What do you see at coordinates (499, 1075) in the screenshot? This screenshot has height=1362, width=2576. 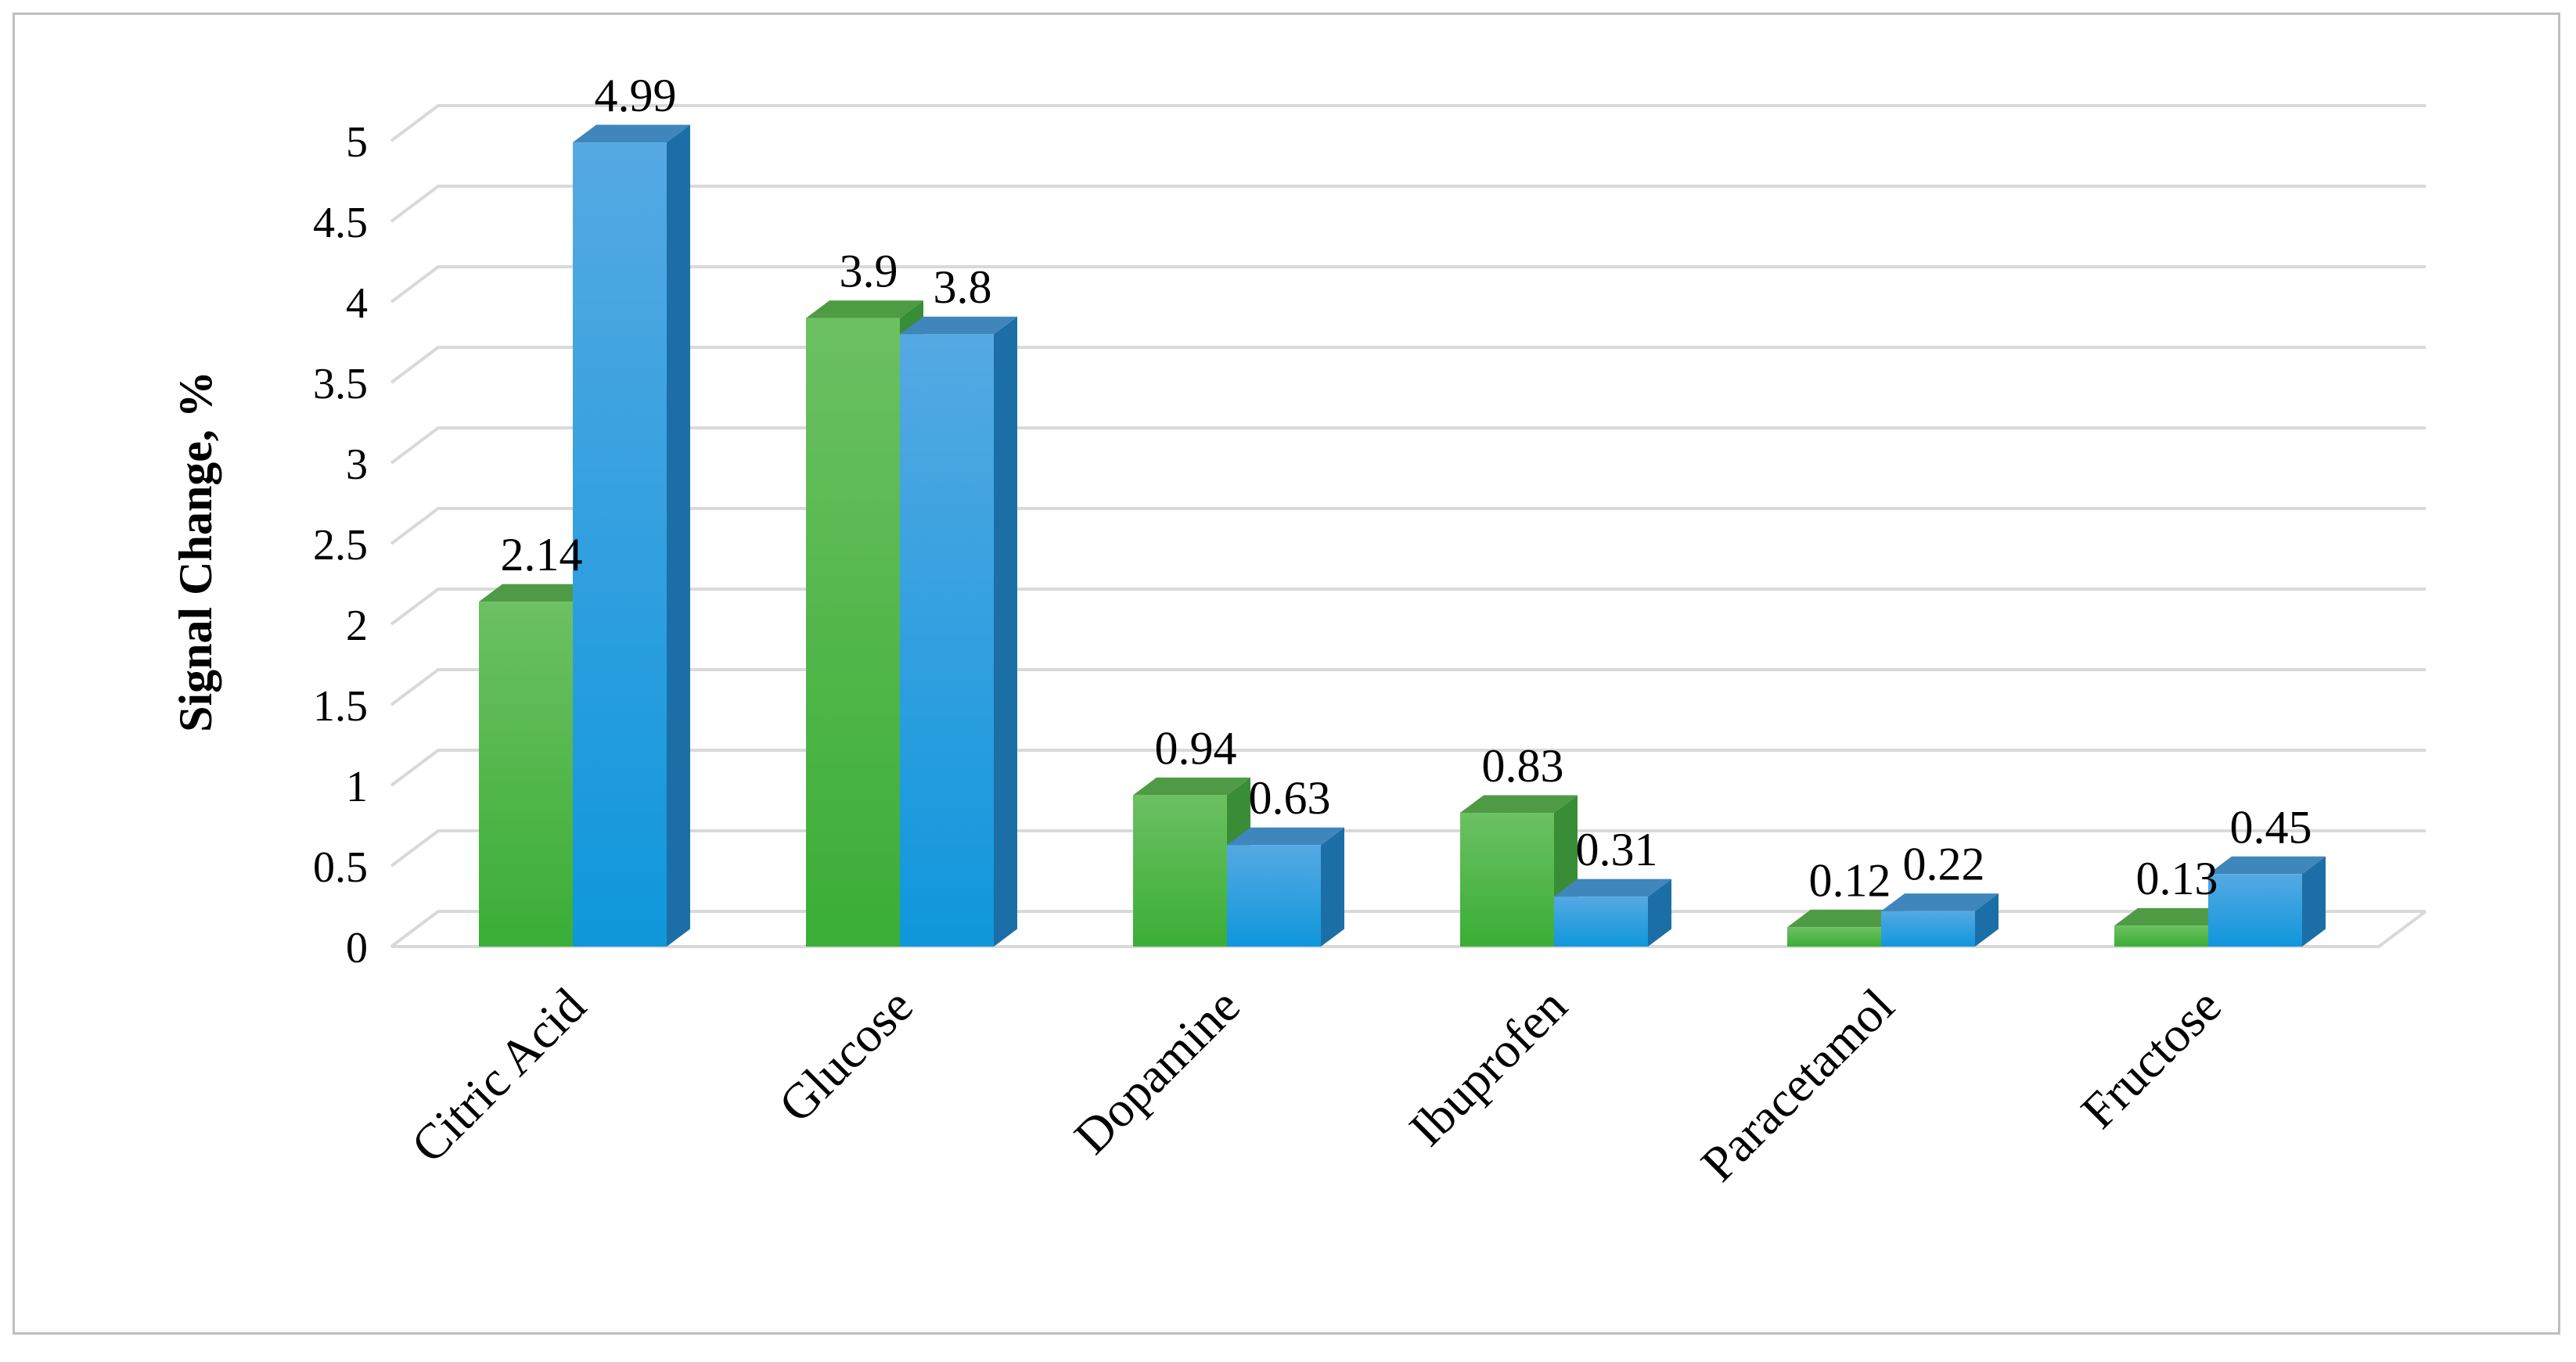 I see `x-tick-label: Citric Acid` at bounding box center [499, 1075].